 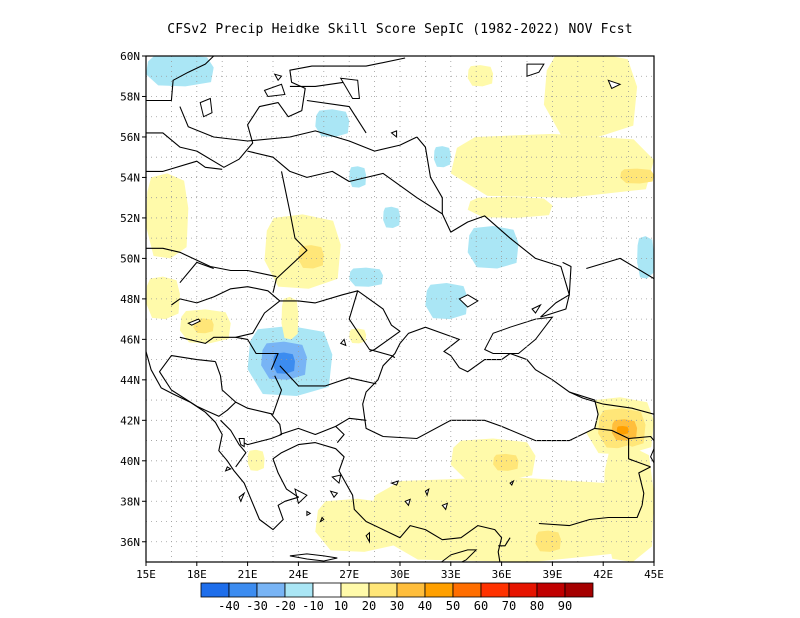 I want to click on lat-tick-label: 36N, so click(x=130, y=542).